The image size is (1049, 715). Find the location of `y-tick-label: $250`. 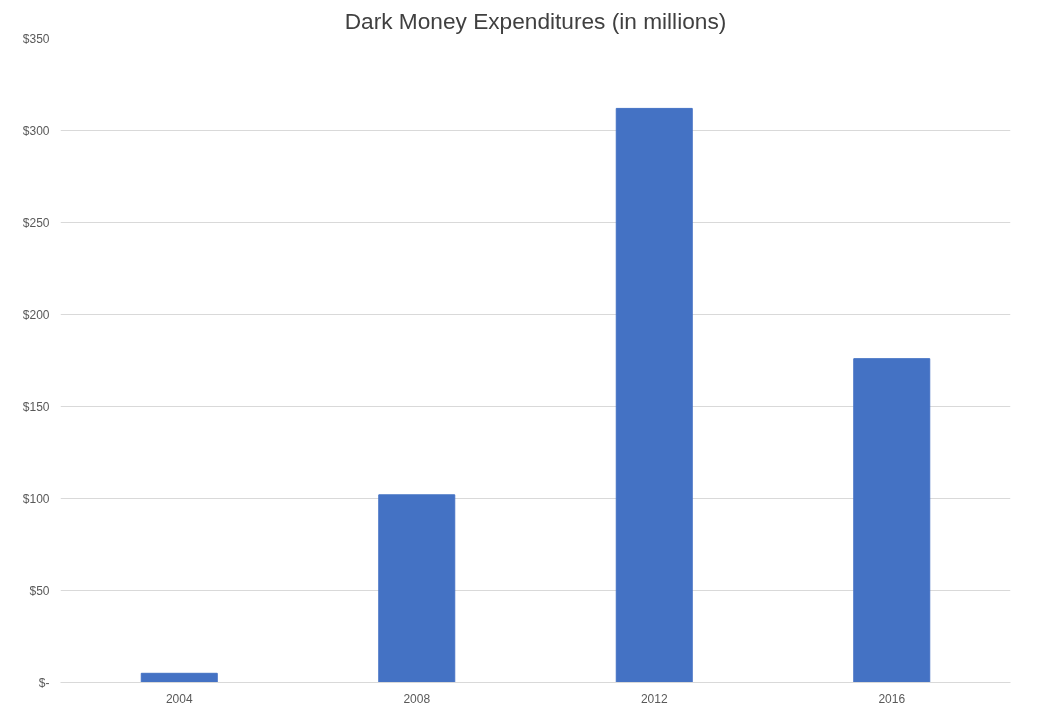

y-tick-label: $250 is located at coordinates (36, 222).